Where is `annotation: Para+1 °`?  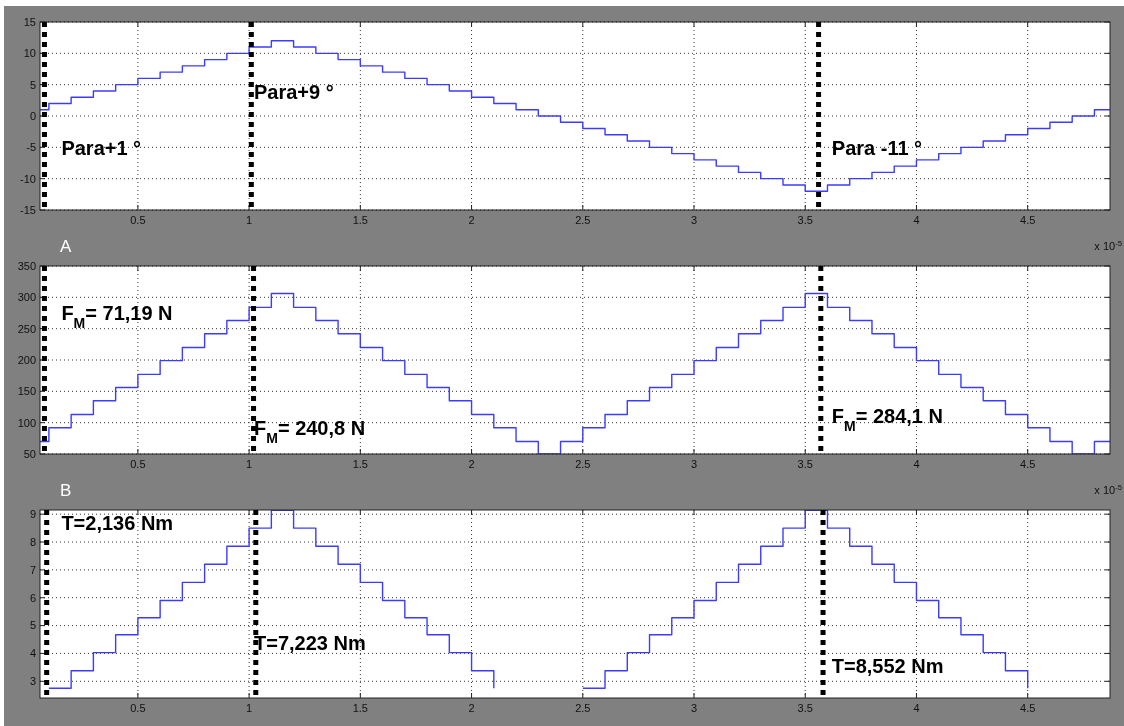 annotation: Para+1 ° is located at coordinates (101, 147).